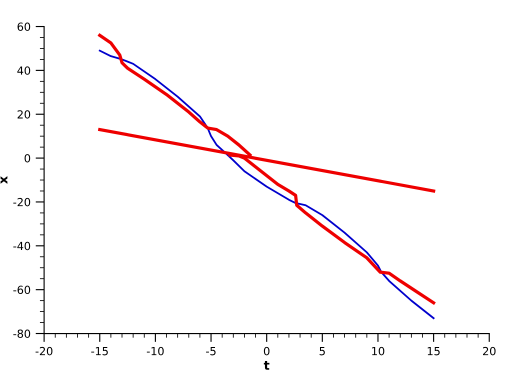  What do you see at coordinates (489, 351) in the screenshot?
I see `x-tick-label: 20` at bounding box center [489, 351].